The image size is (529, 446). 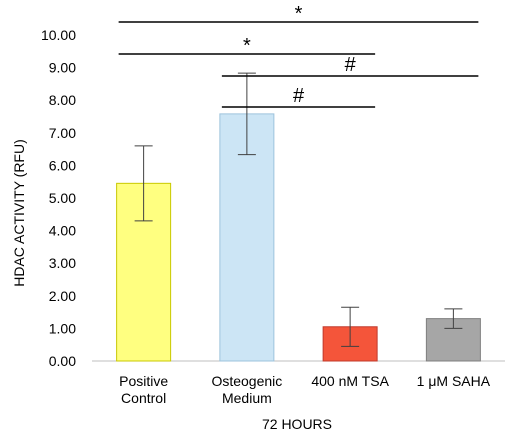 What do you see at coordinates (62, 165) in the screenshot?
I see `y-tick-label: 6.00` at bounding box center [62, 165].